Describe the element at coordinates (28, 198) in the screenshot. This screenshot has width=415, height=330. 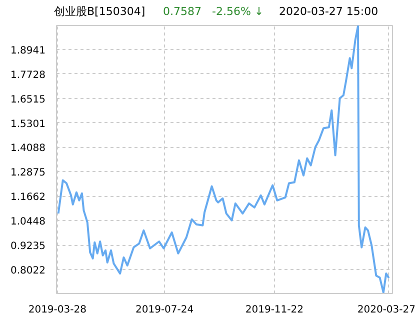
I see `y-tick-label: 1.1662` at that location.